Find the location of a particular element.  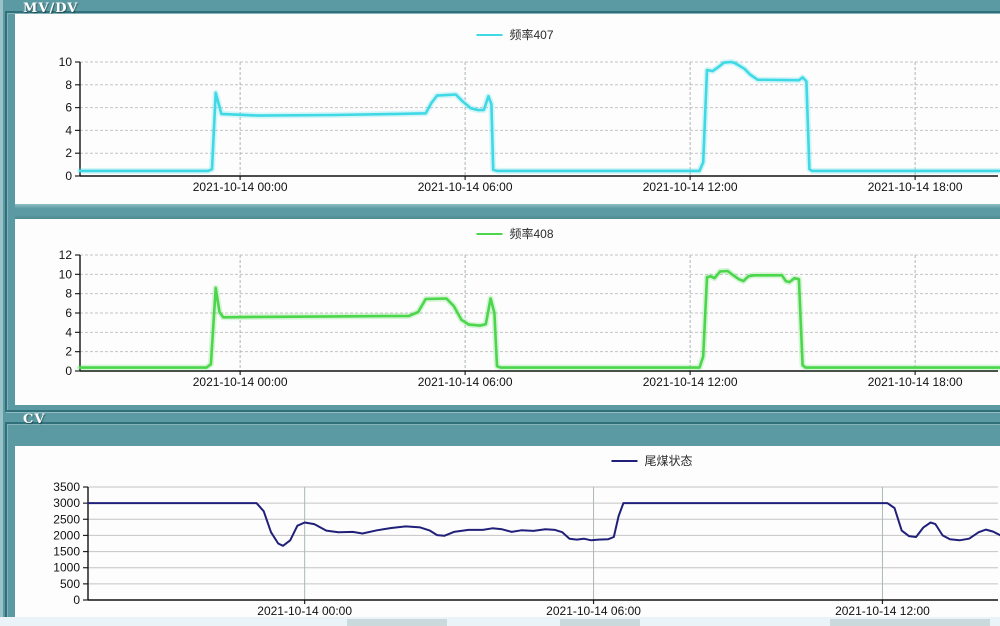

y-tick-label: 3000 is located at coordinates (66, 503).